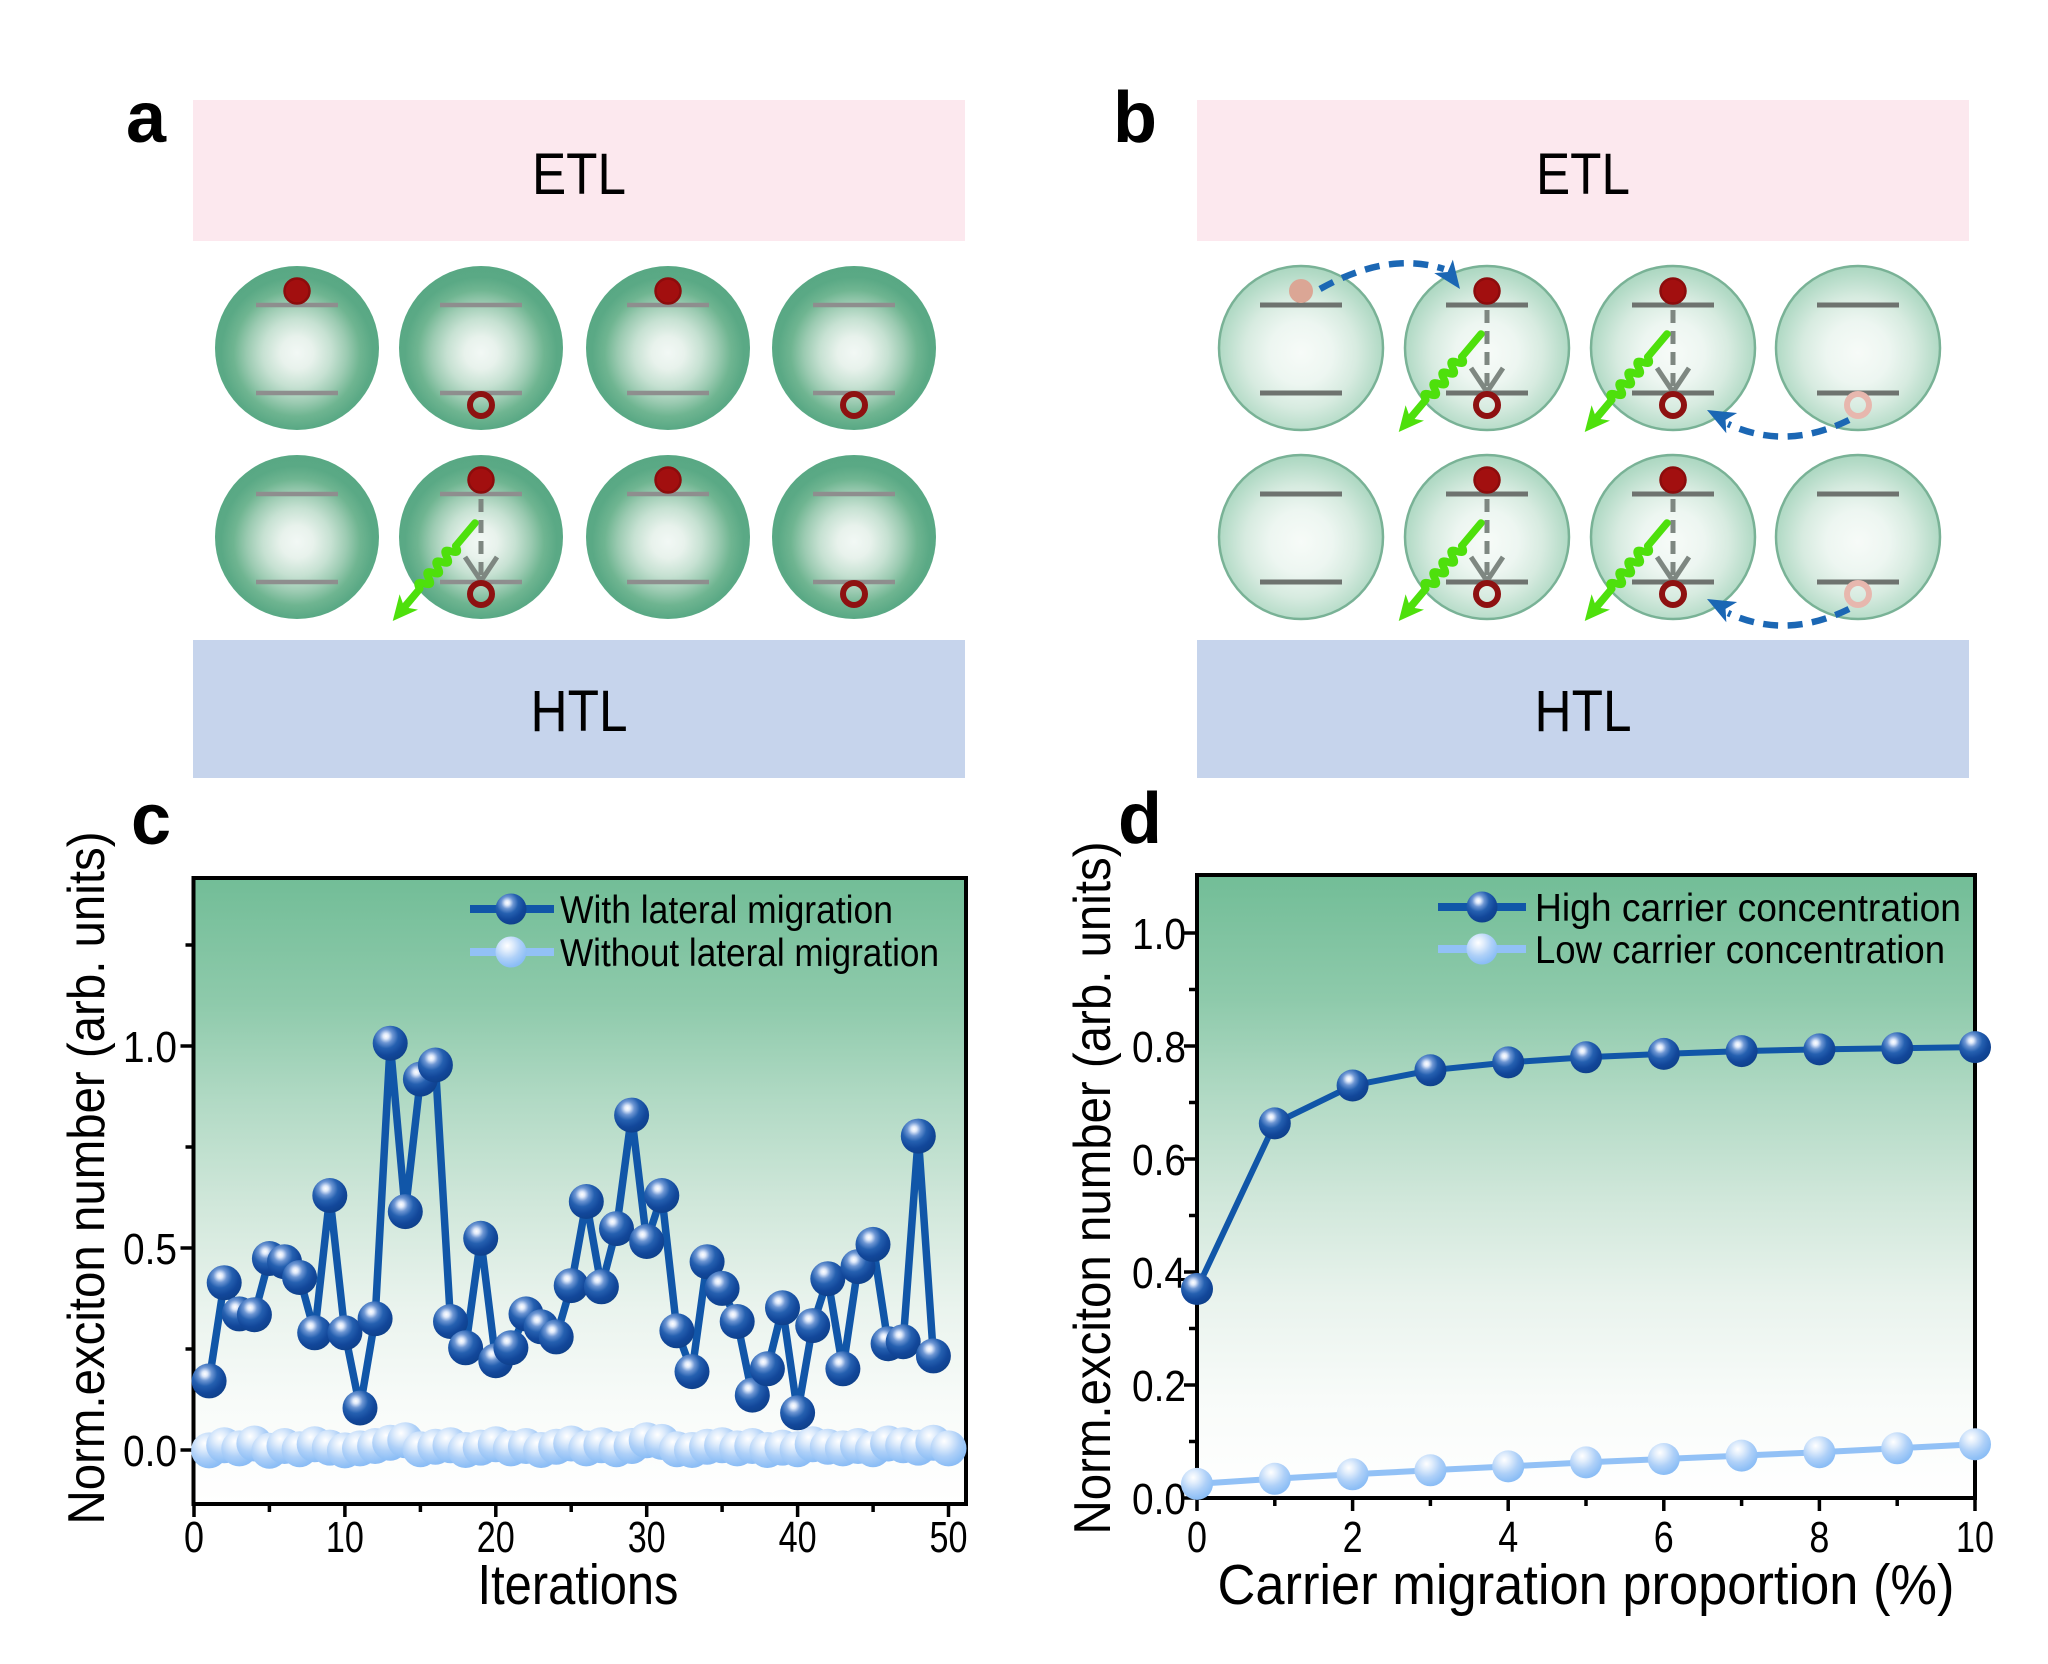 The image size is (2048, 1664). Describe the element at coordinates (150, 1249) in the screenshot. I see `svg-text: 0.5` at that location.